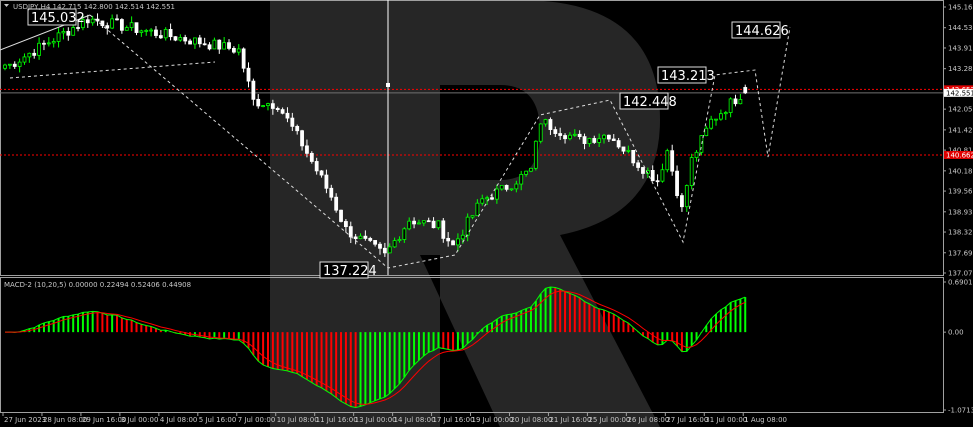 This screenshot has height=427, width=973. Describe the element at coordinates (960, 28) in the screenshot. I see `price-tick-label: 144.530` at that location.